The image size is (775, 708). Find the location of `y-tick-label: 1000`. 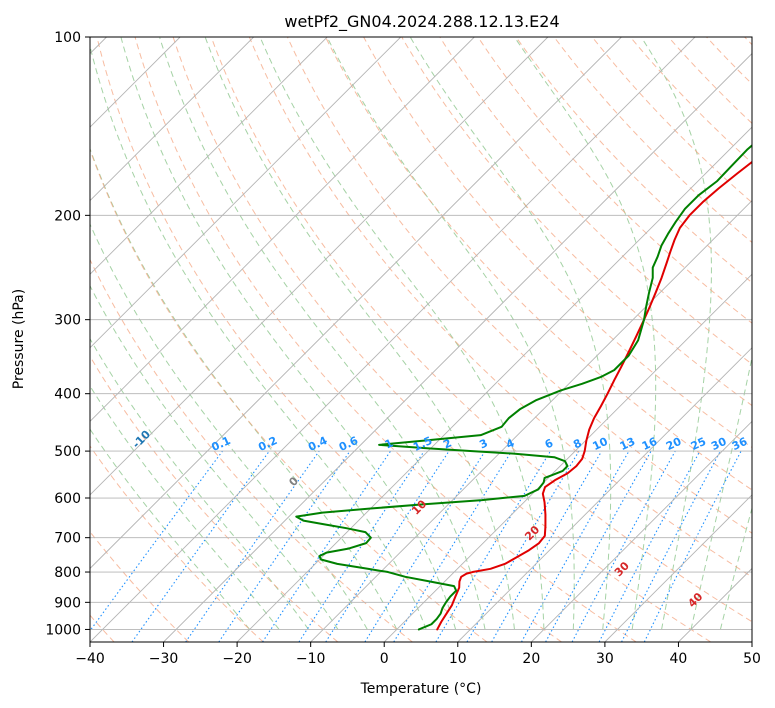

y-tick-label: 1000 is located at coordinates (63, 630).